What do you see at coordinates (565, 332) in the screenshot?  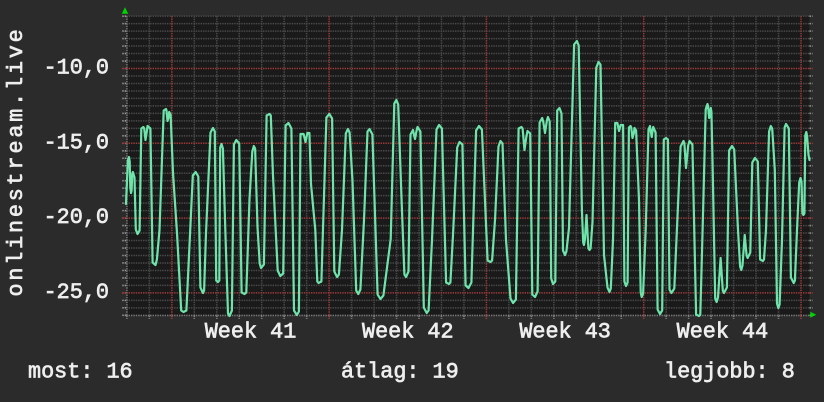 I see `svg-text: Week 43` at bounding box center [565, 332].